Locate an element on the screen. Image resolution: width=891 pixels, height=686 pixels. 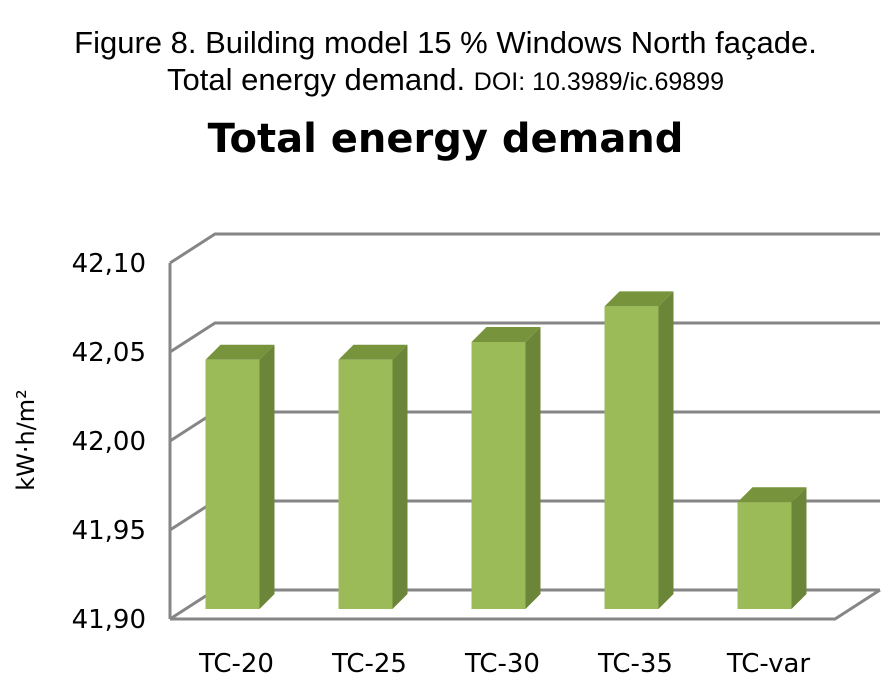
y-tick-label: 42,00 is located at coordinates (109, 442).